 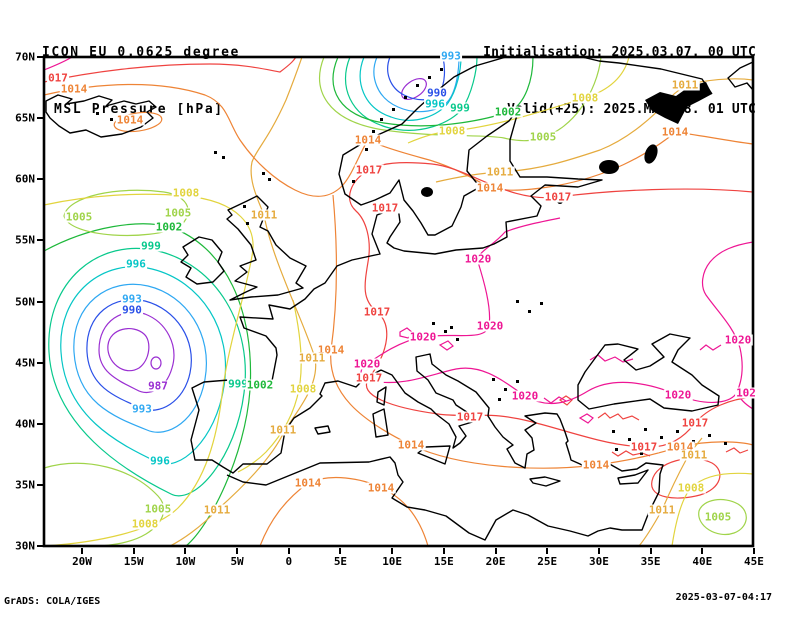 What do you see at coordinates (52, 601) in the screenshot?
I see `grads-credit: GrADS: COLA/IGES` at bounding box center [52, 601].